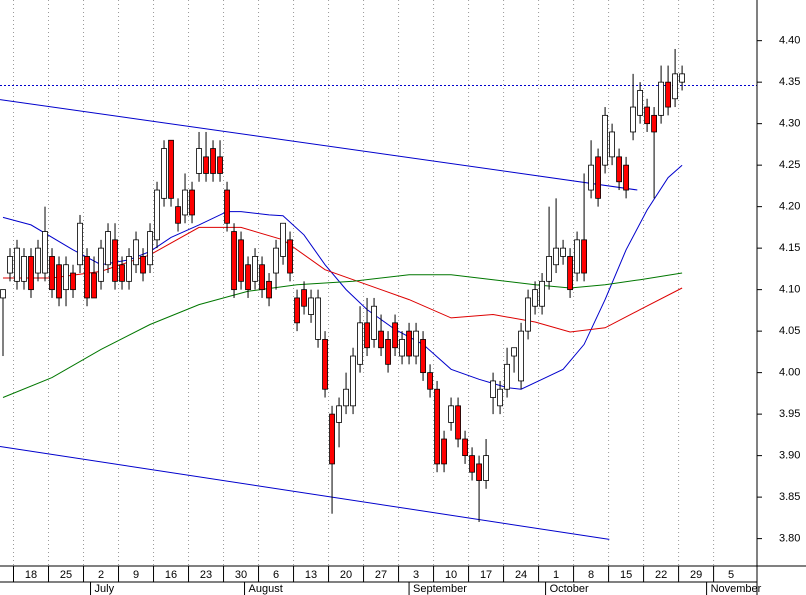 This screenshot has height=595, width=806. Describe the element at coordinates (736, 589) in the screenshot. I see `month-label: November` at that location.